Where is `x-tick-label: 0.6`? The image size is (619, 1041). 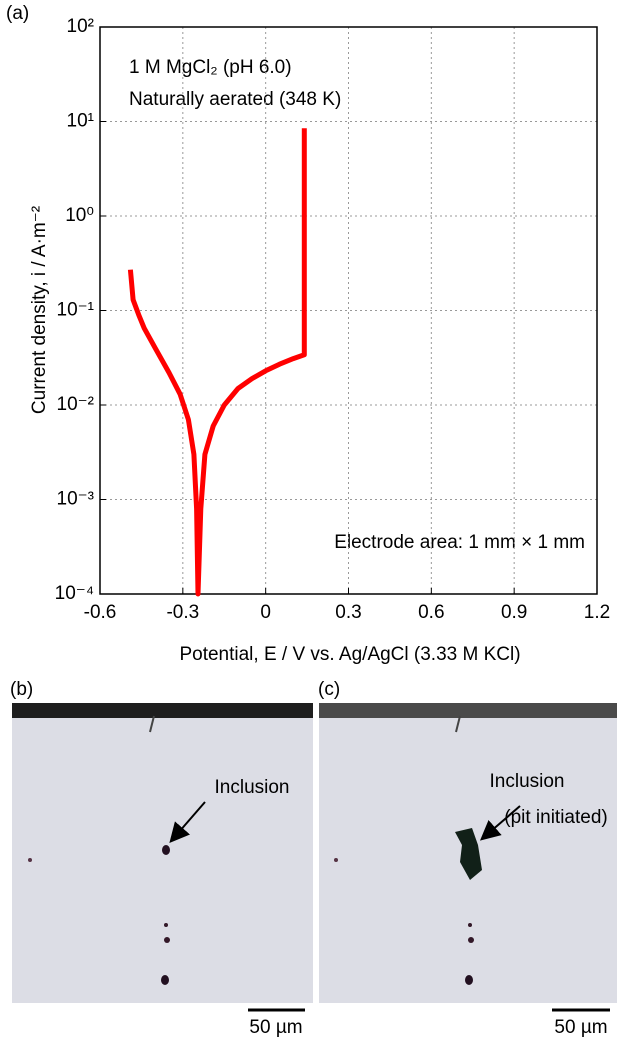
x-tick-label: 0.6 is located at coordinates (431, 612).